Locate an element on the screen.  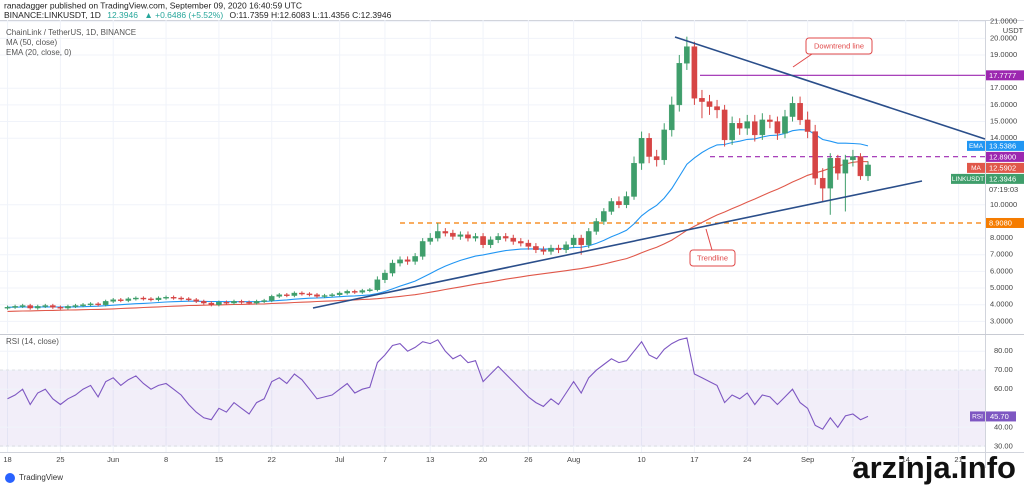
x-tick-label: 10 is located at coordinates (641, 459).